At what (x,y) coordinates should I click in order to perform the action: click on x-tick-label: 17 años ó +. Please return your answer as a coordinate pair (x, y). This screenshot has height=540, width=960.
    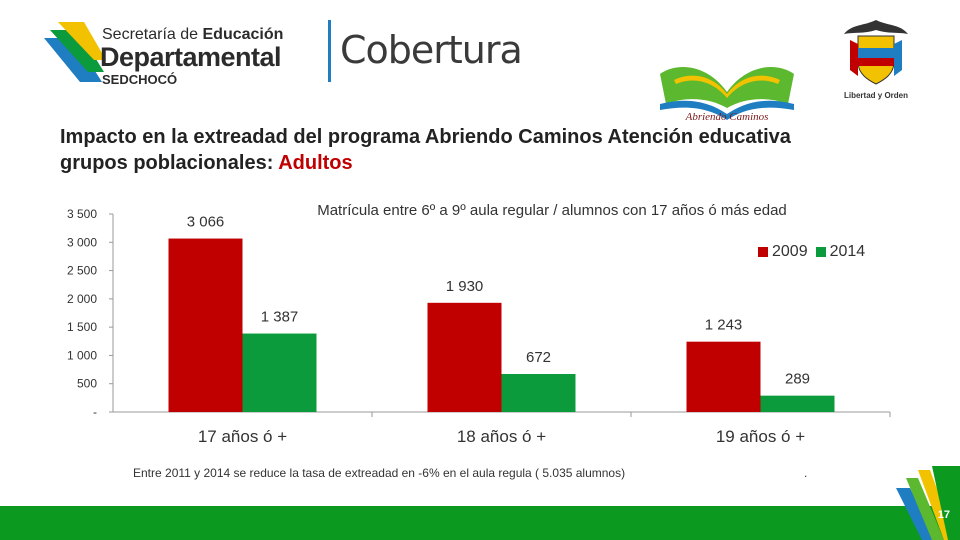
    Looking at the image, I should click on (242, 436).